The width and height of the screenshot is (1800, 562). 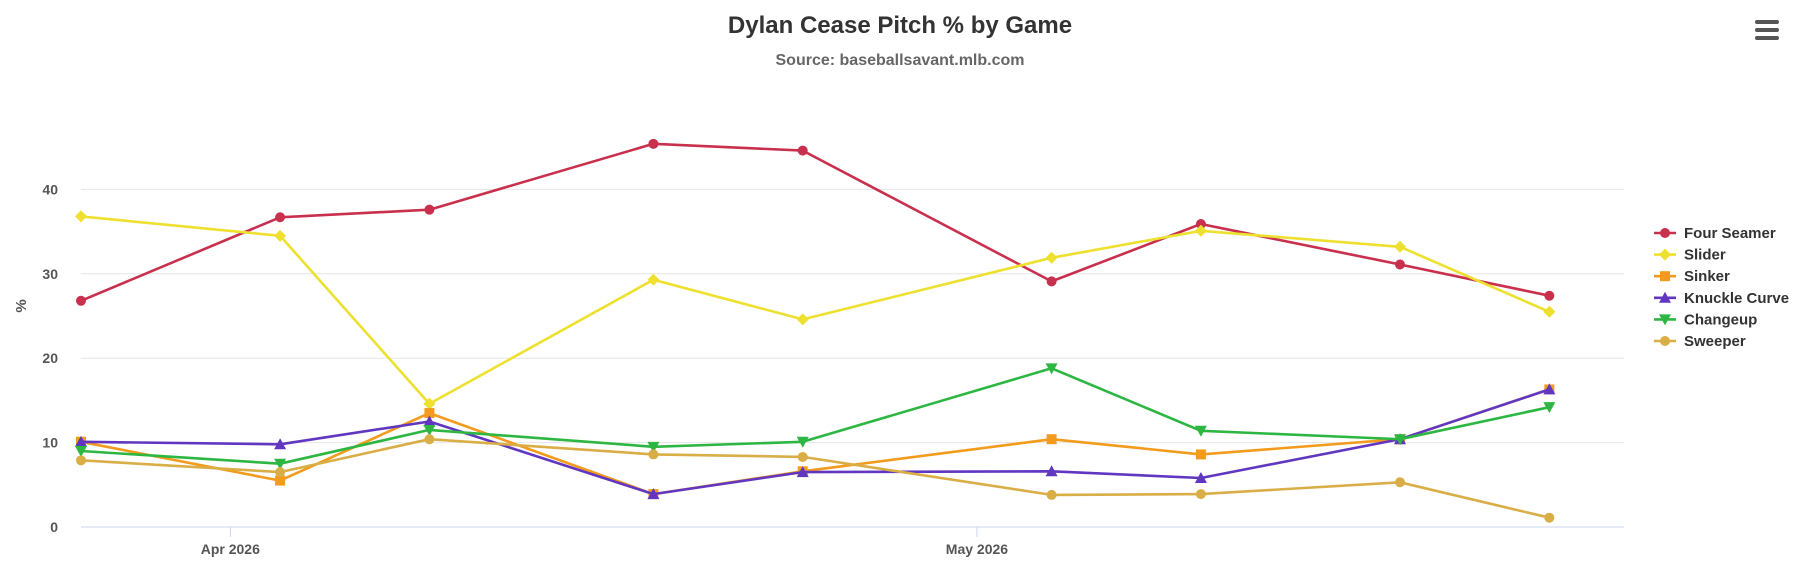 What do you see at coordinates (21, 305) in the screenshot?
I see `y-axis-title: %` at bounding box center [21, 305].